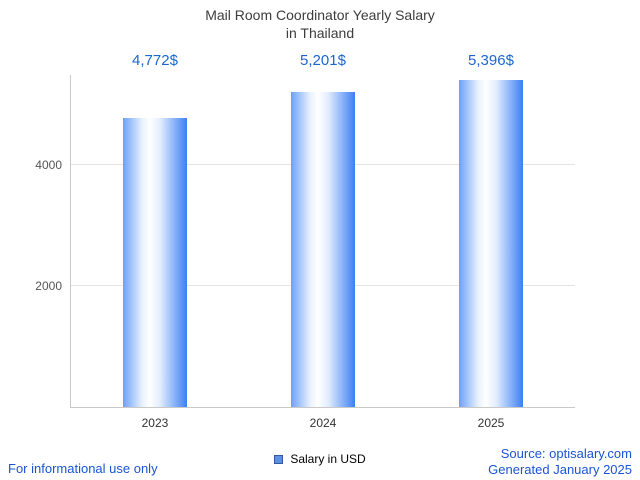  I want to click on legend-label: Salary in USD, so click(328, 459).